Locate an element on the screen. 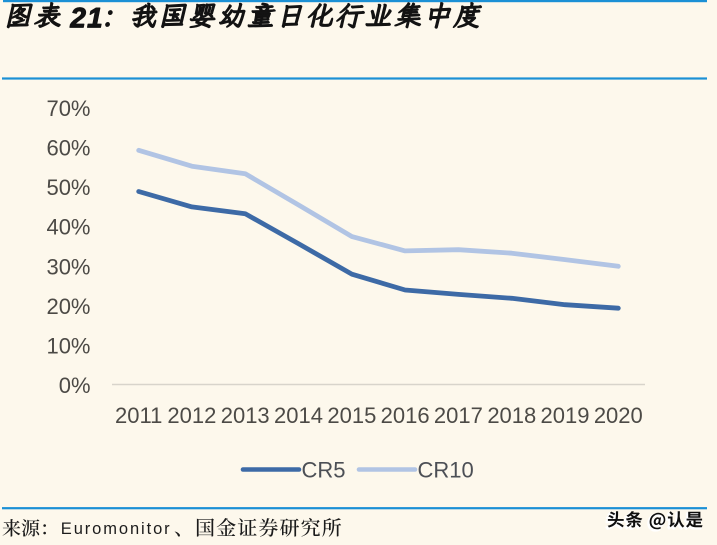  svg-text: 20% is located at coordinates (68, 306).